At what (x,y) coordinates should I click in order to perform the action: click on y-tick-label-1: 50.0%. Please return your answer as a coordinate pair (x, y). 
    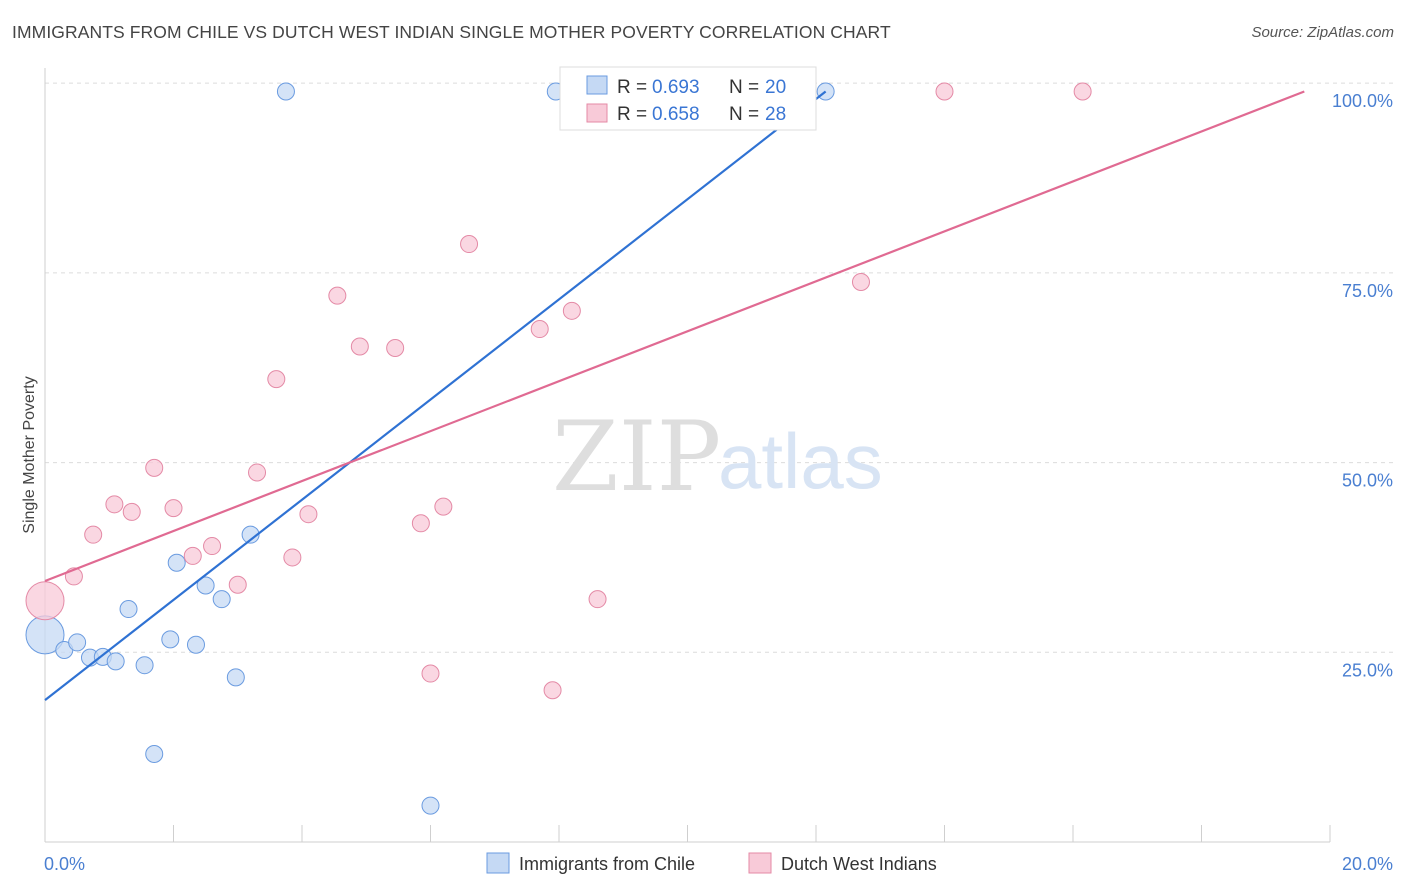
    Looking at the image, I should click on (1367, 481).